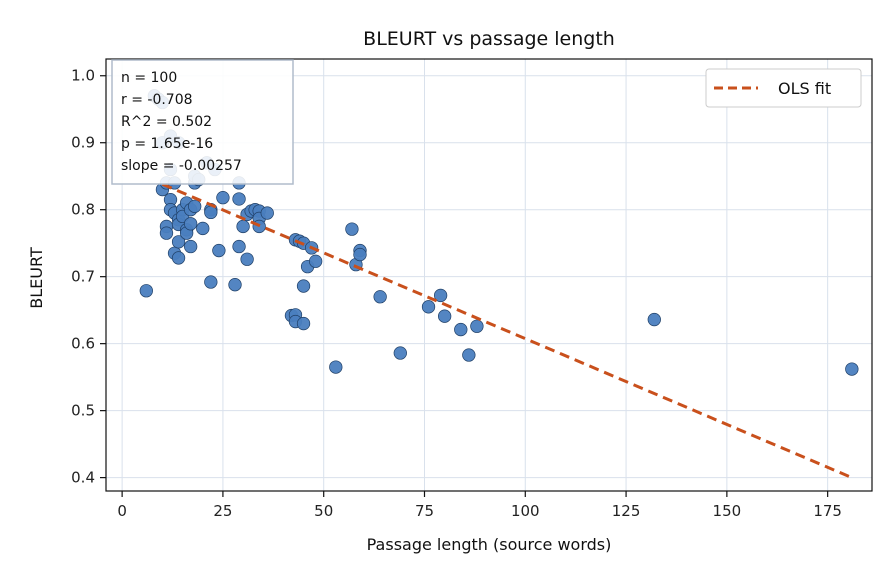 This screenshot has height=584, width=896. I want to click on x-tick-label: 100, so click(525, 511).